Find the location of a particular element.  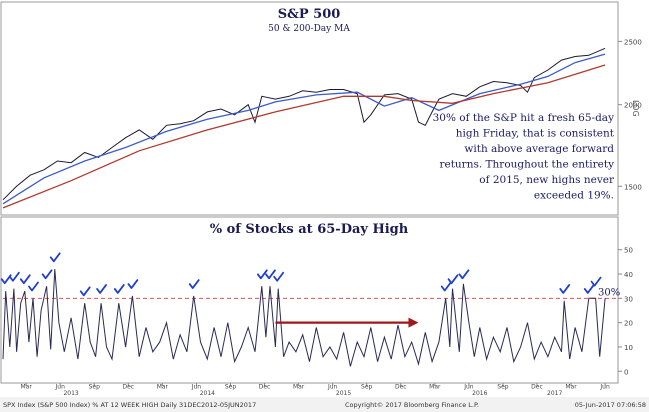

pct-high-title: % of Stocks at 65-Day High is located at coordinates (309, 229).